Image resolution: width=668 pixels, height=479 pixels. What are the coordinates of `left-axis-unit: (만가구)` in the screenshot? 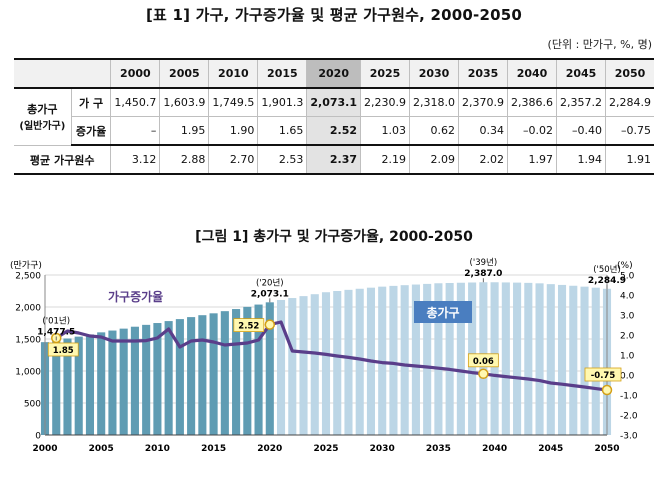 It's located at (26, 265).